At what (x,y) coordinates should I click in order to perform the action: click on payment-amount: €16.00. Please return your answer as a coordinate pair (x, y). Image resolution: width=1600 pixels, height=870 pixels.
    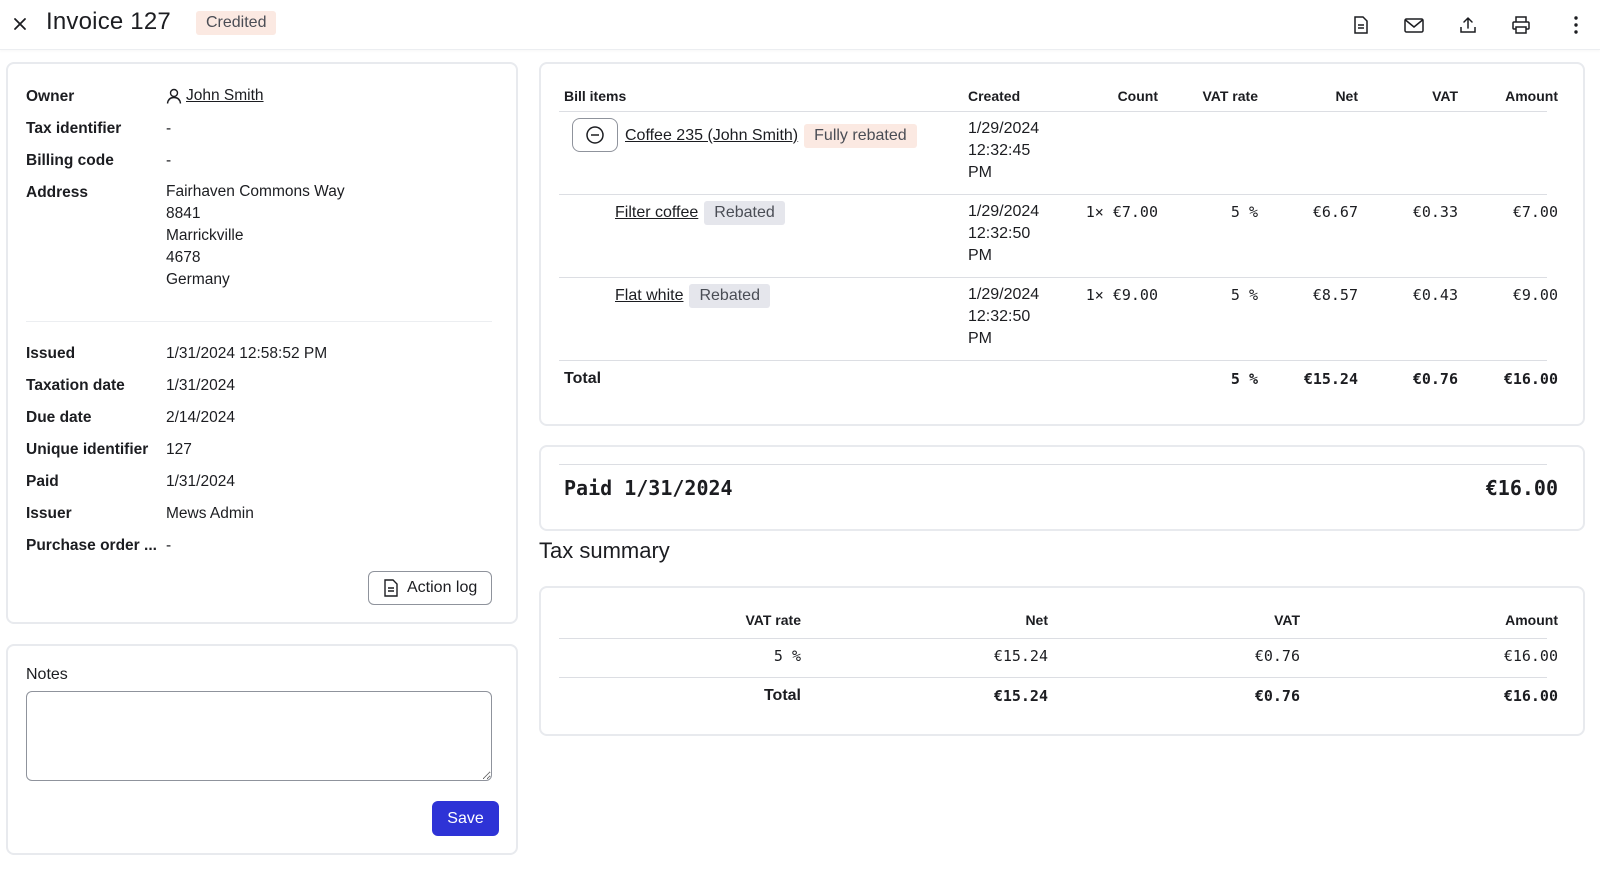
    Looking at the image, I should click on (1521, 488).